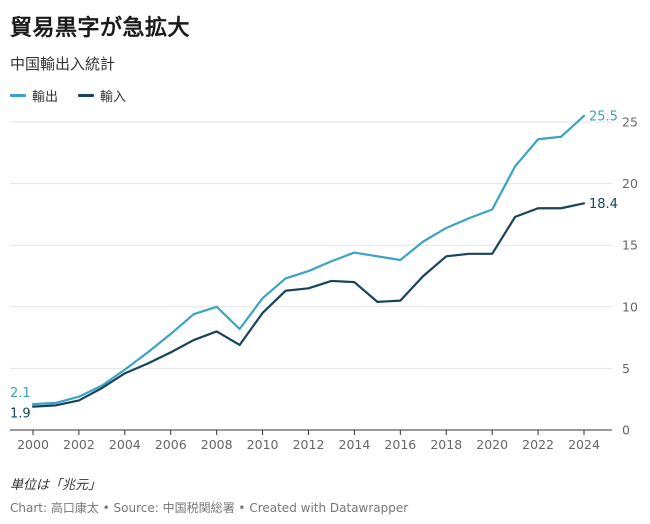 The image size is (650, 524). What do you see at coordinates (603, 204) in the screenshot?
I see `end-label-import: 18.4` at bounding box center [603, 204].